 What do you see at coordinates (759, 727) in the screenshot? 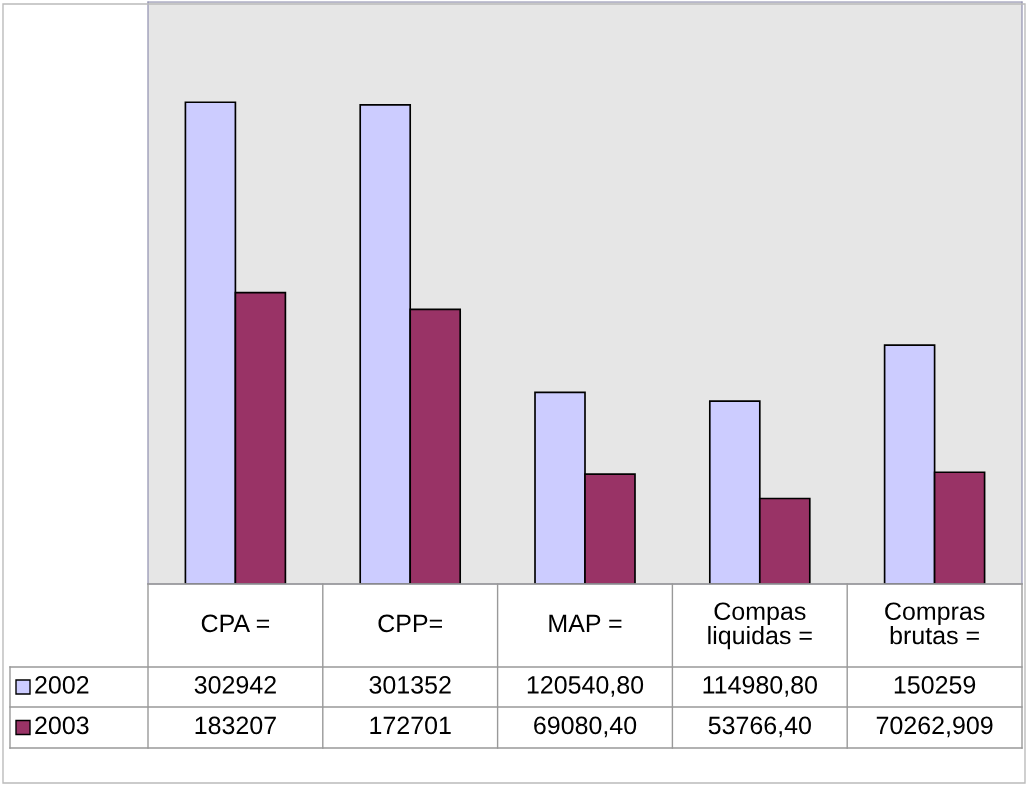
I see `data-label: 53766,40` at bounding box center [759, 727].